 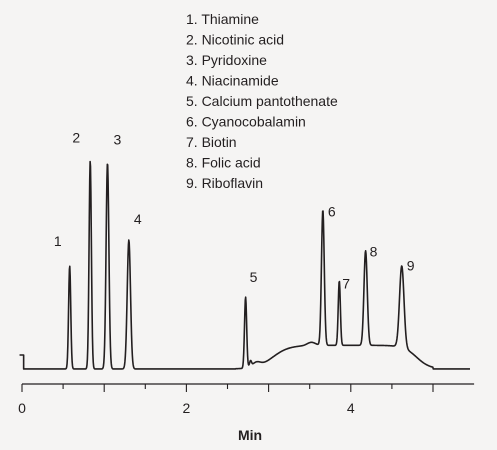 What do you see at coordinates (246, 399) in the screenshot?
I see `x-axis: 0 2 4` at bounding box center [246, 399].